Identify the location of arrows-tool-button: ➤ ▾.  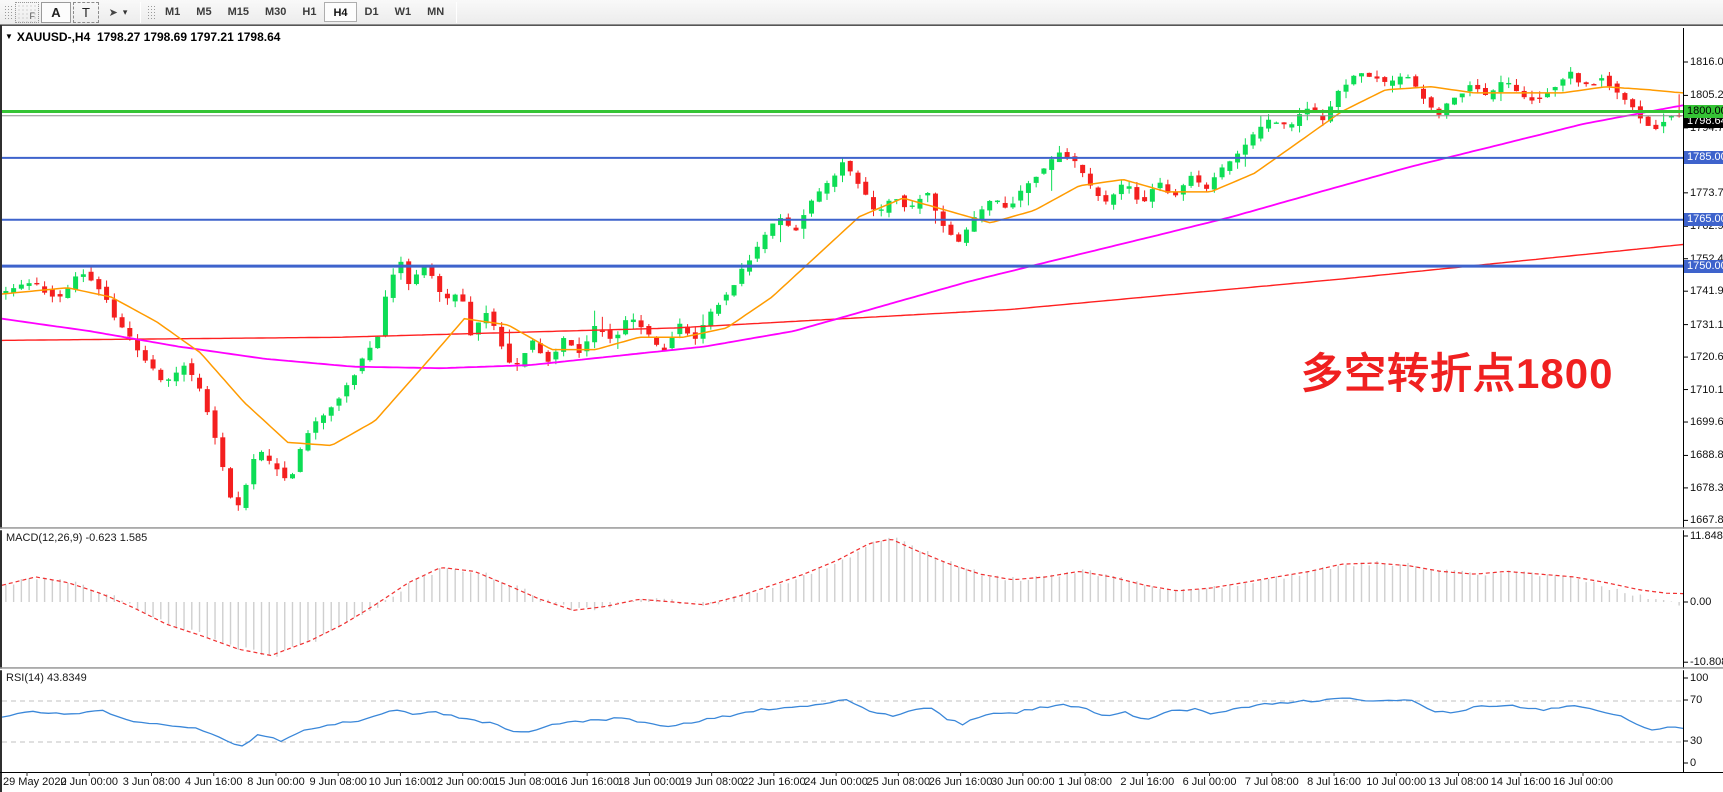
(118, 12).